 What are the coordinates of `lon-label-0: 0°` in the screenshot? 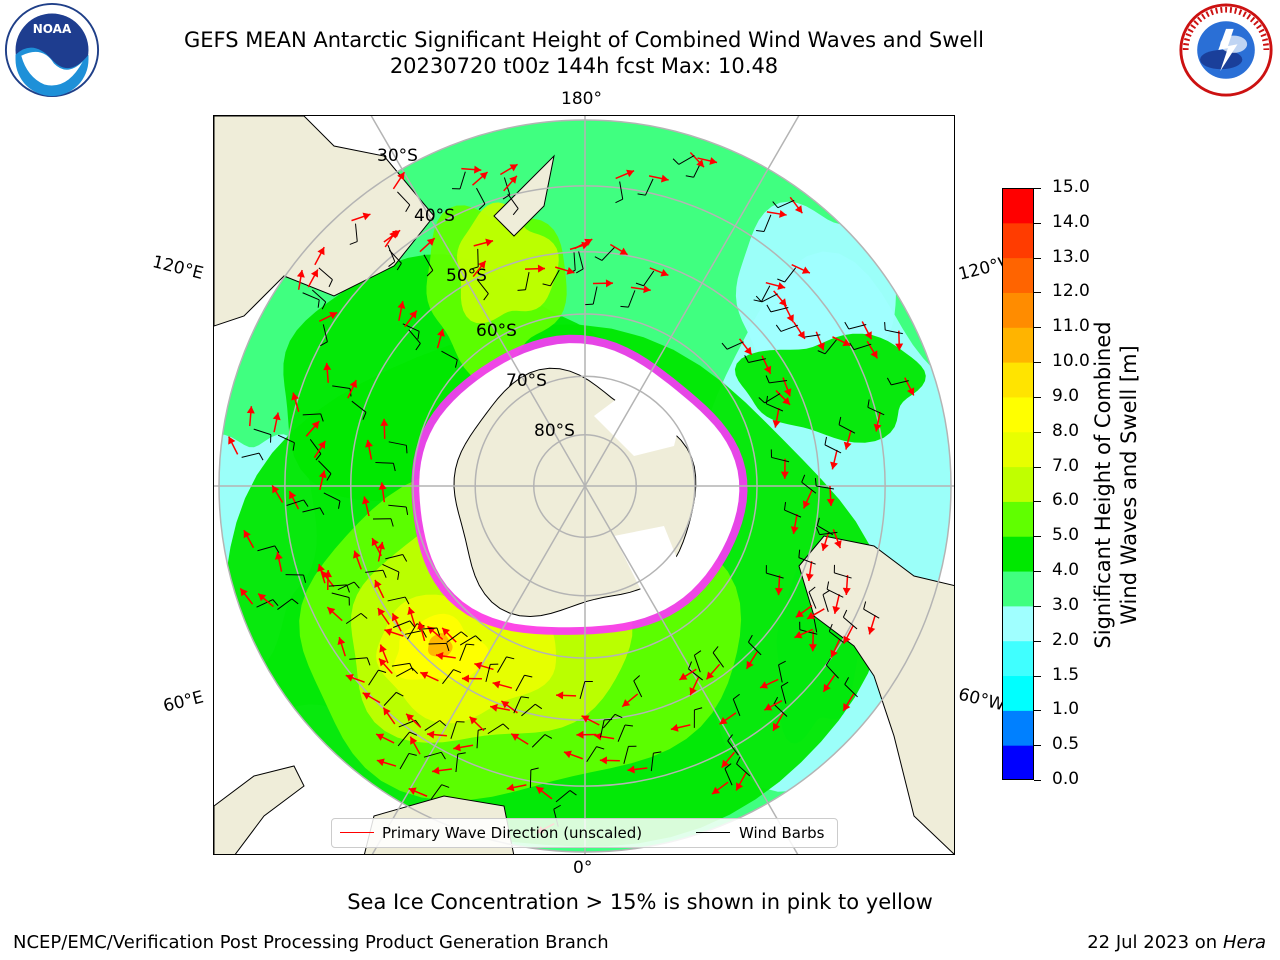 It's located at (583, 868).